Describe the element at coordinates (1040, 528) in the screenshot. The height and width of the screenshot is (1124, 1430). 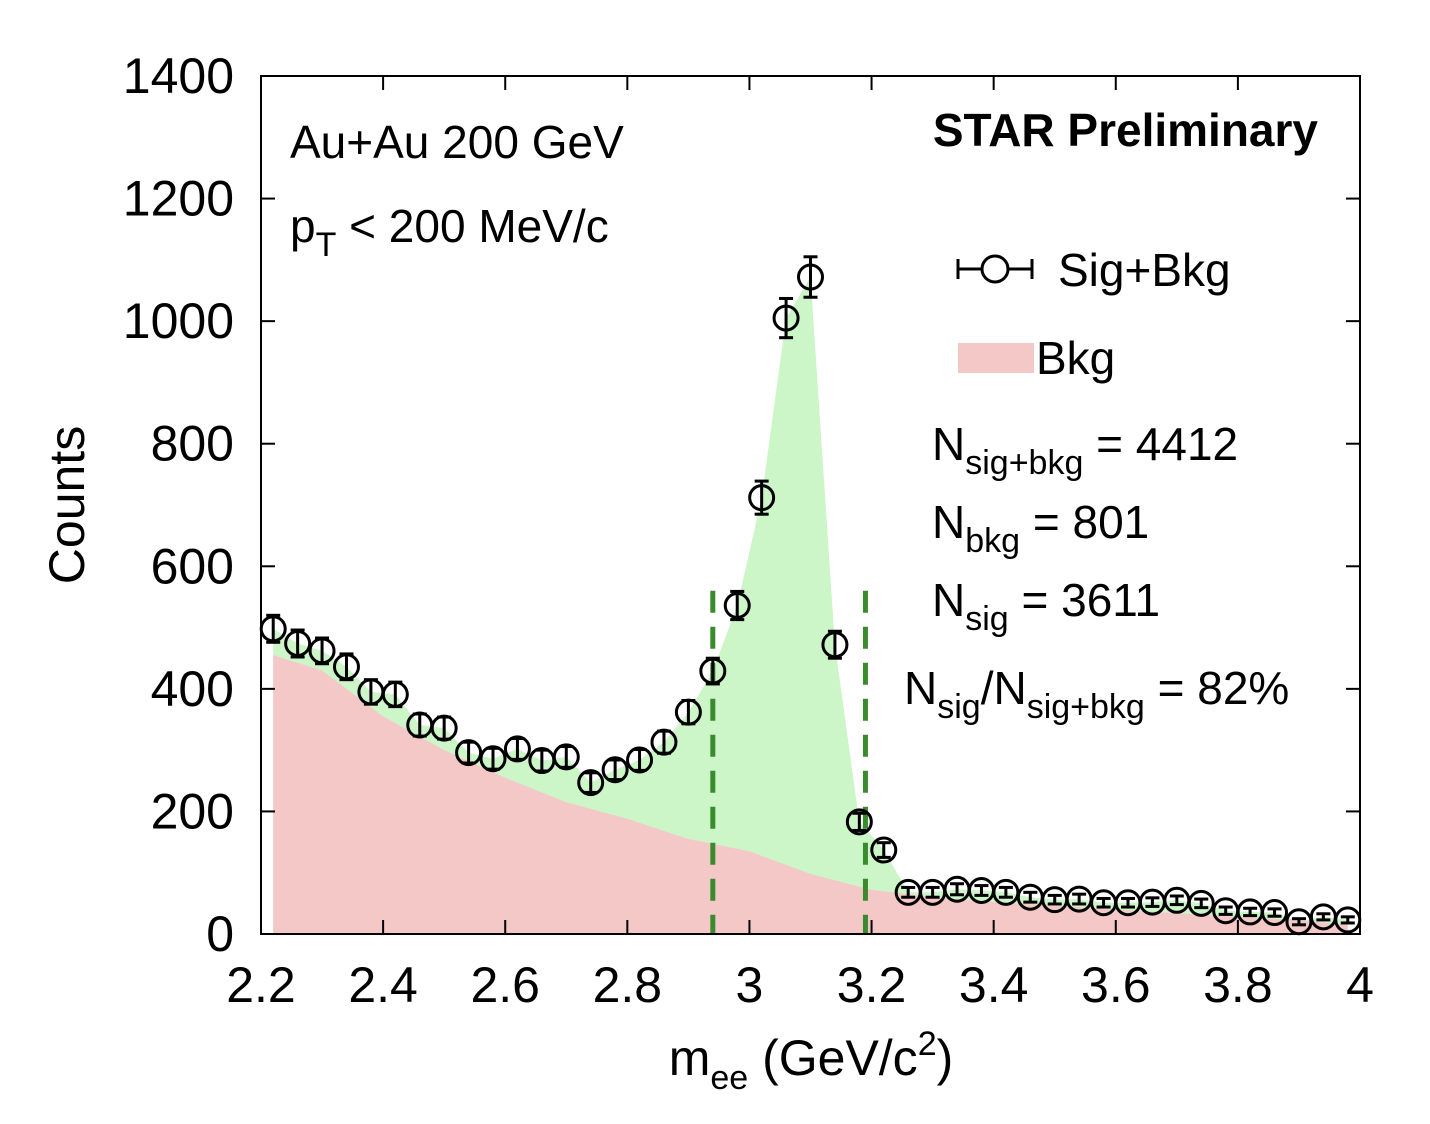
I see `n-bkg-label: Nbkg = 801` at that location.